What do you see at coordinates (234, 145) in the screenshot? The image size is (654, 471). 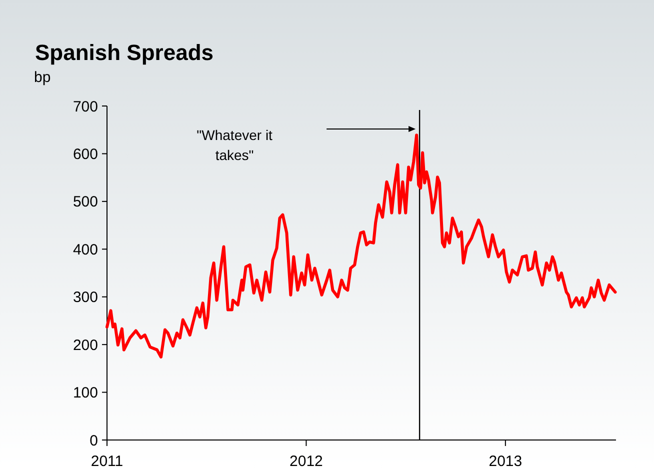 I see `ref-line-label: "Whatever it takes"` at bounding box center [234, 145].